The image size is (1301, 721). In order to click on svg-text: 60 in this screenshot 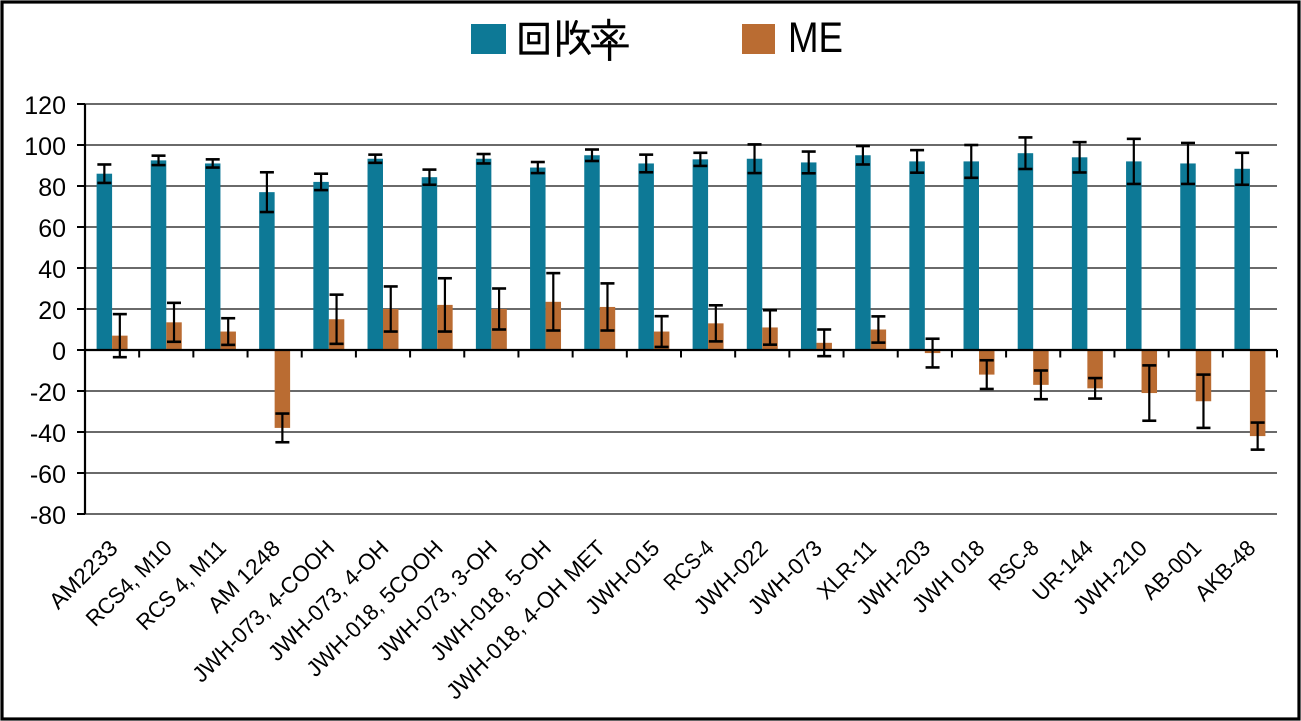, I will do `click(52, 229)`.